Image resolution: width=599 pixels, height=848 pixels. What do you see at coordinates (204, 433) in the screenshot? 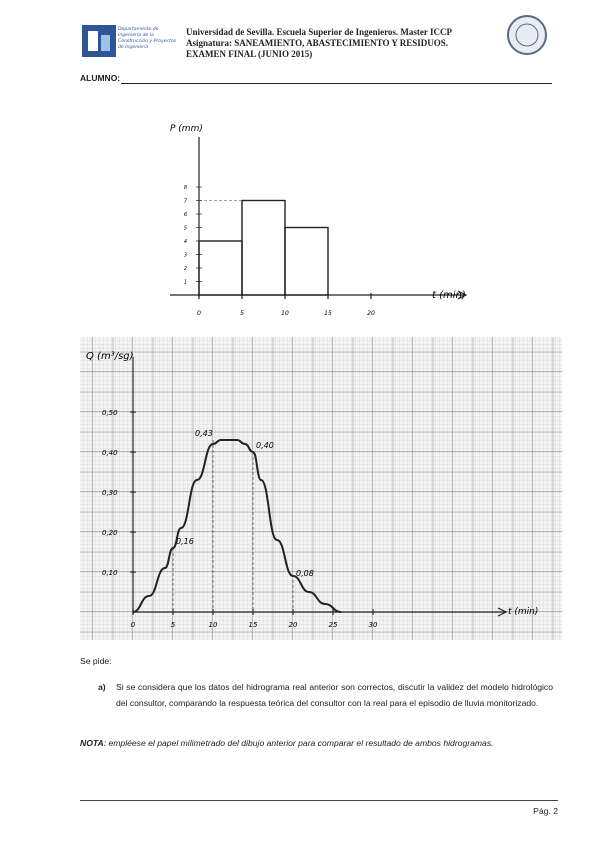
I see `point-label: 0,43` at bounding box center [204, 433].